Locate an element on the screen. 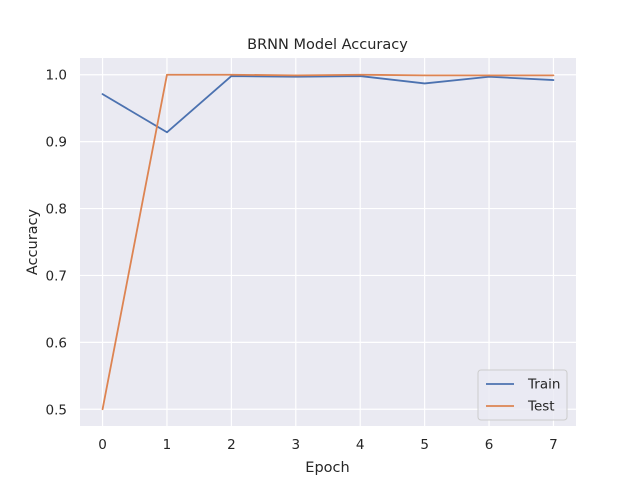 The image size is (640, 484). x-axis-label: Epoch is located at coordinates (327, 468).